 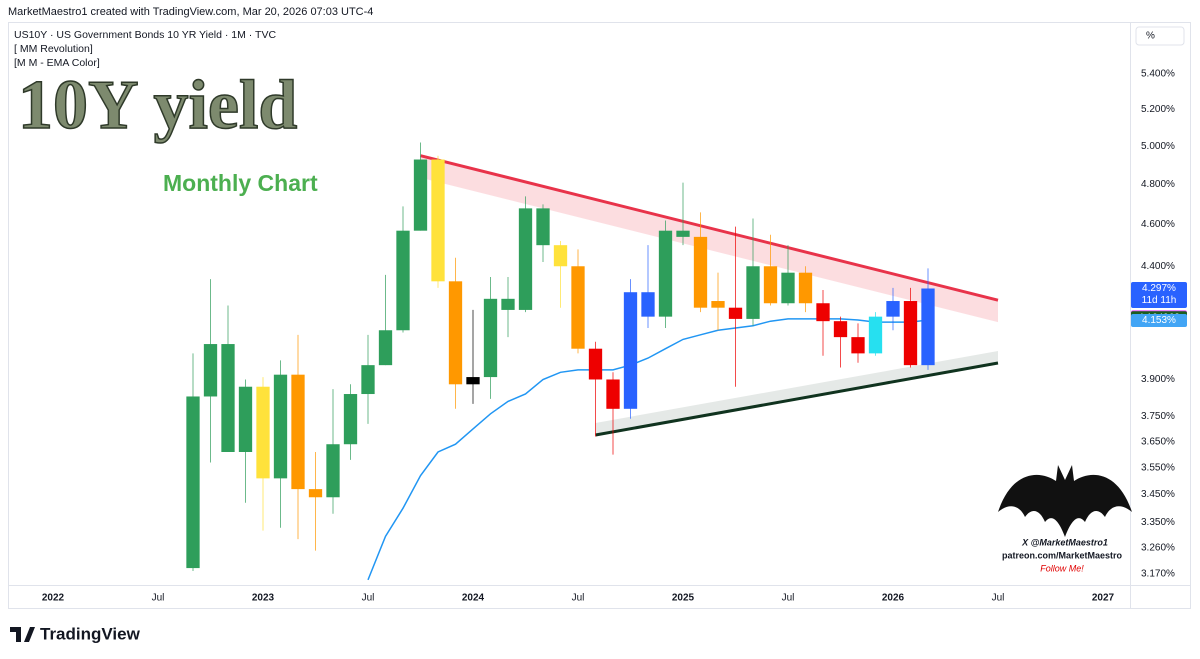 I want to click on unit-button, so click(x=1160, y=36).